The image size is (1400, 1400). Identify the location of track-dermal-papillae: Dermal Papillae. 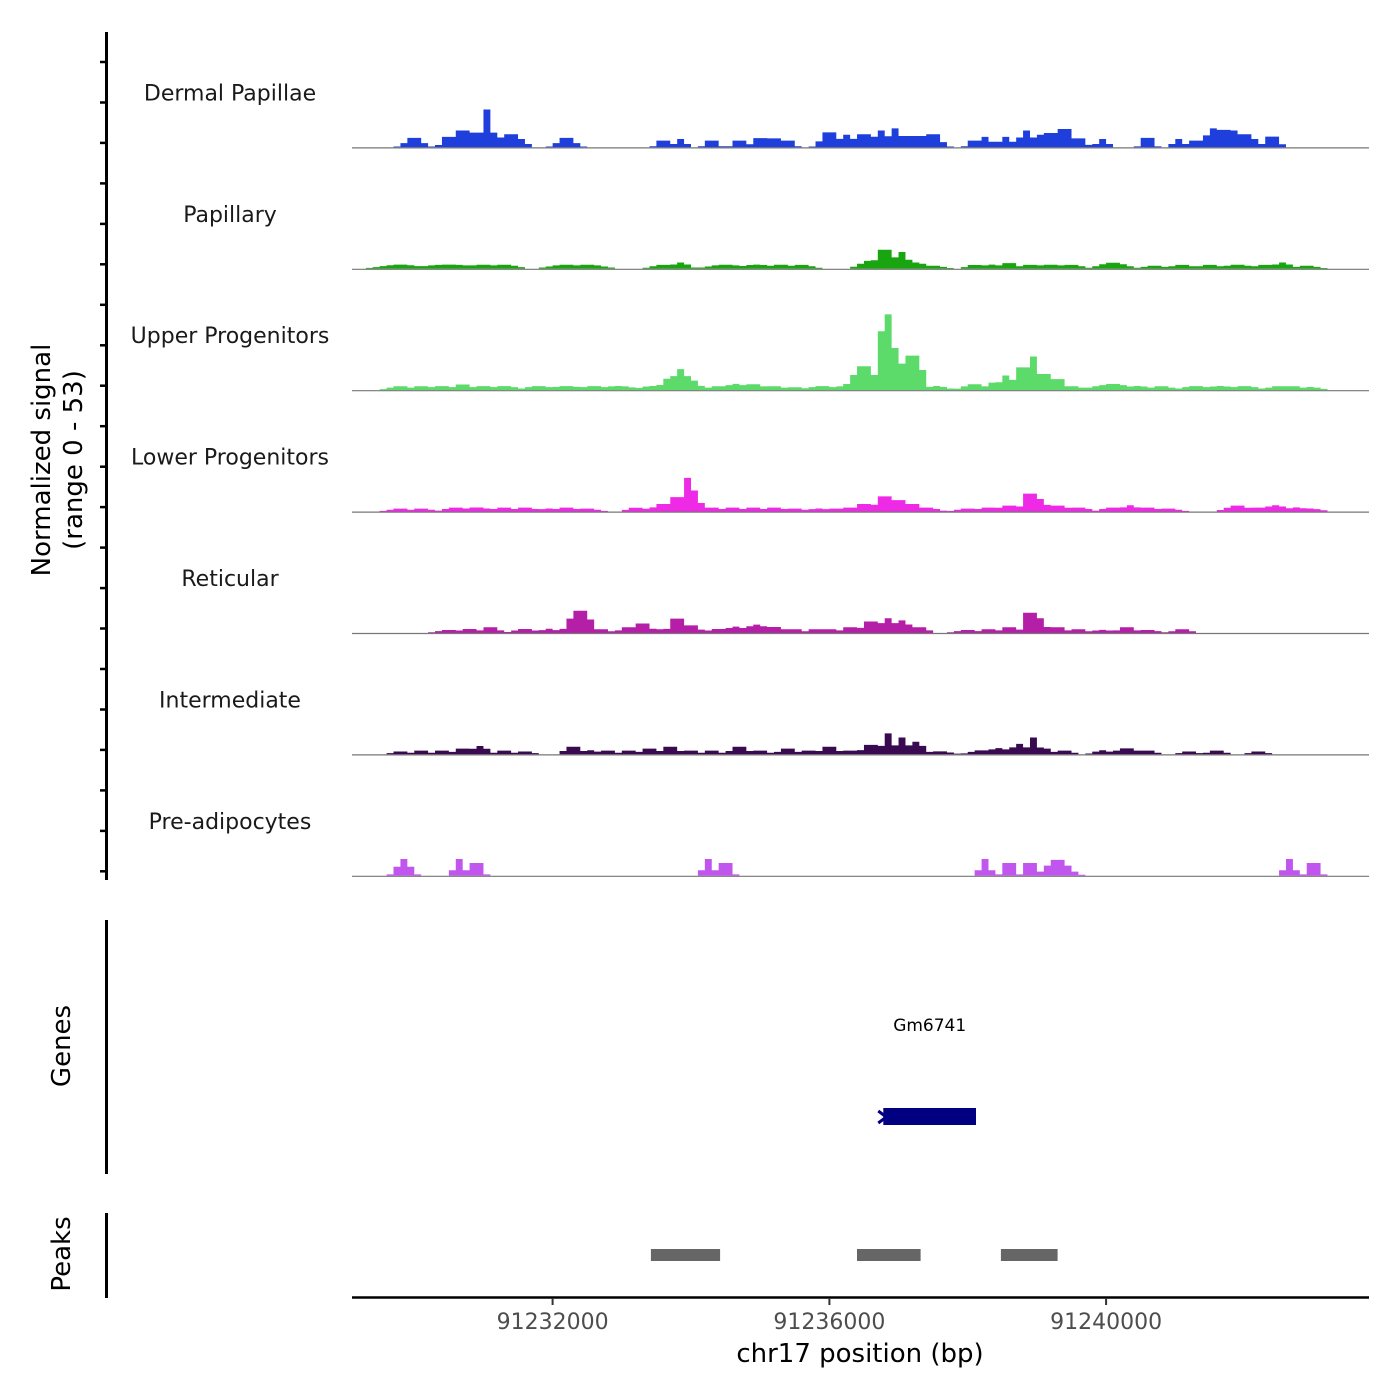
(756, 115).